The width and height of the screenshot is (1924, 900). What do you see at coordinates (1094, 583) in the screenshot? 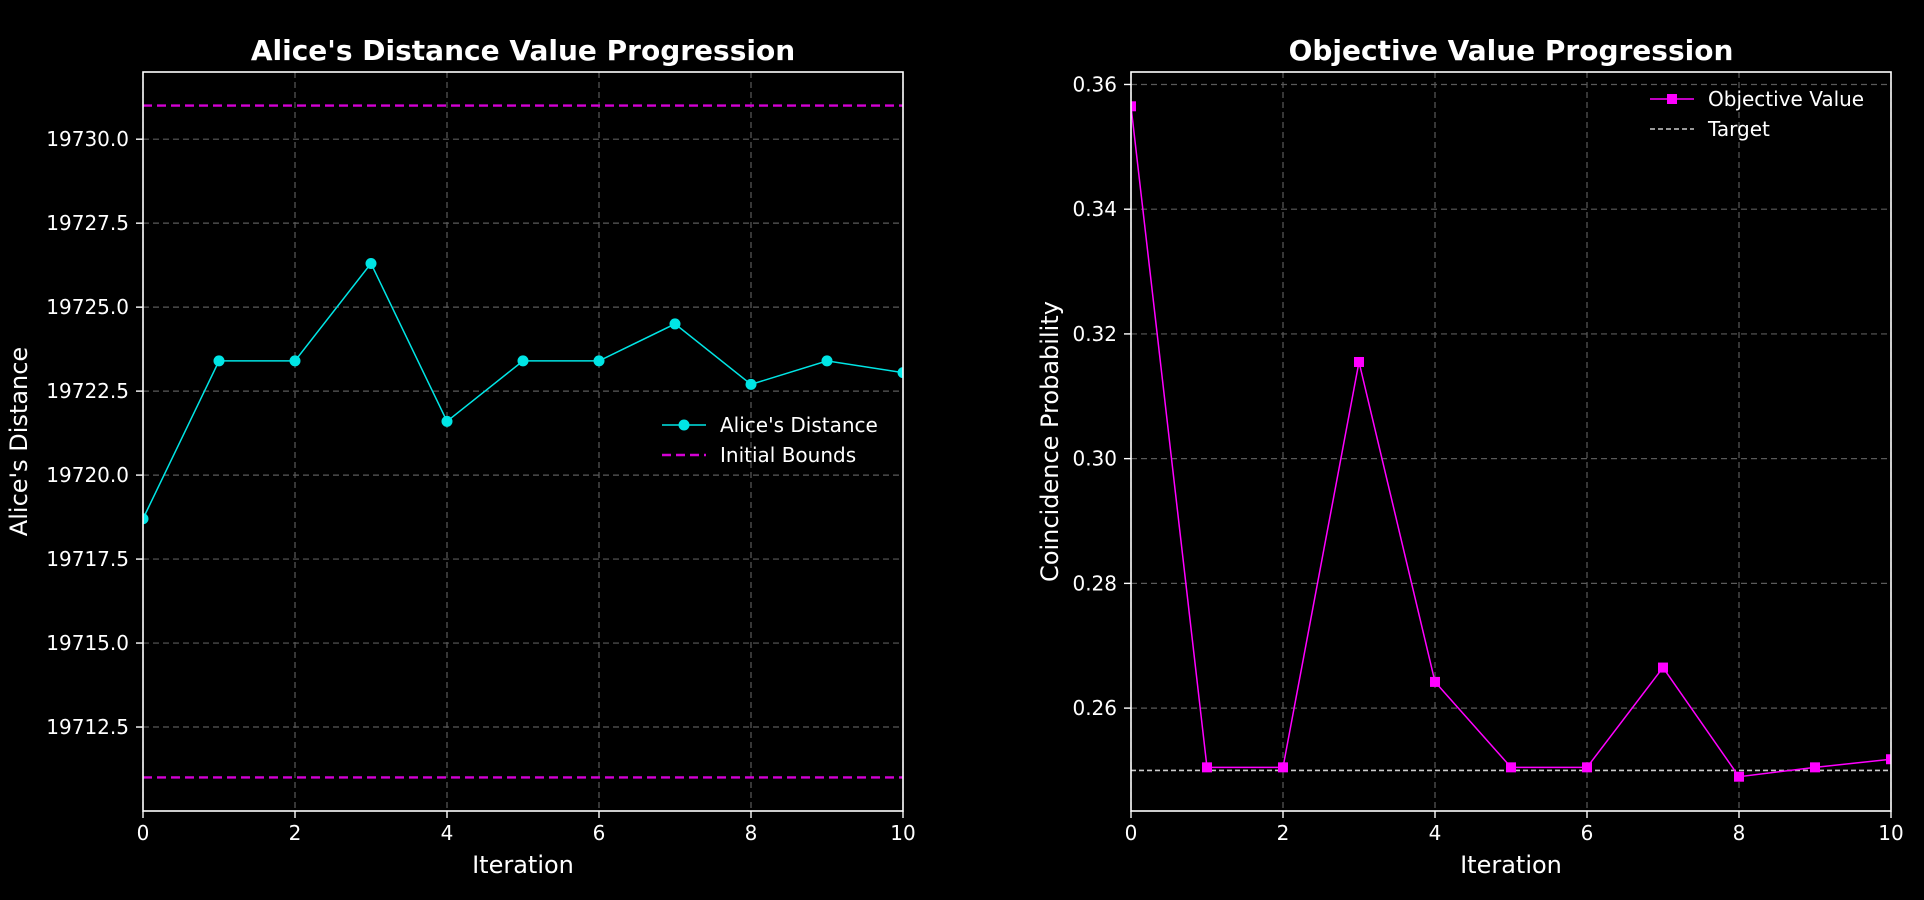
I see `y-tick-label: 0.28` at bounding box center [1094, 583].